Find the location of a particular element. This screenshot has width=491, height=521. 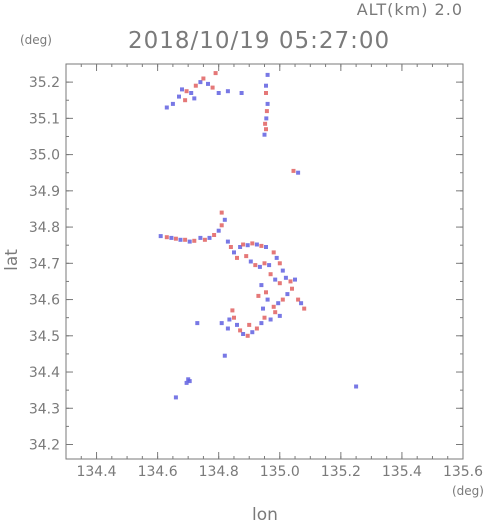

y-tick-label: 35.0 is located at coordinates (44, 156).